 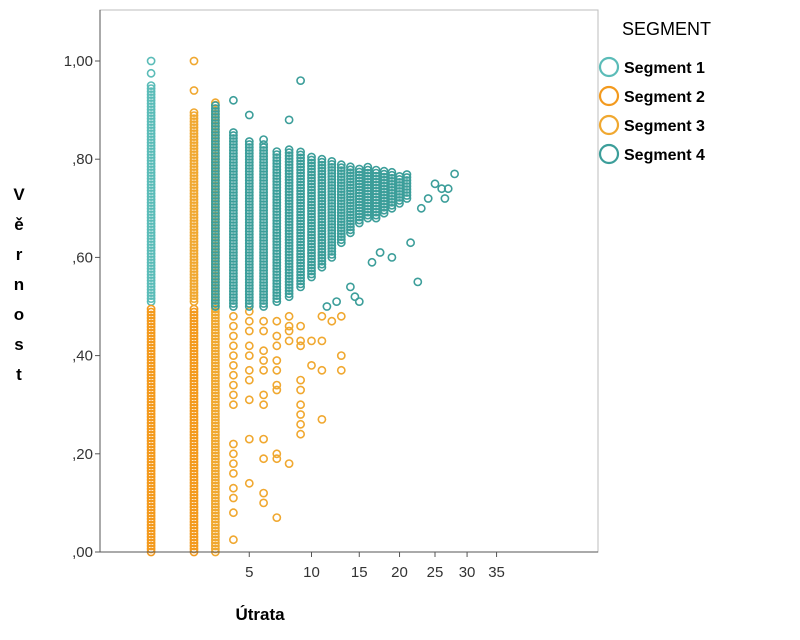 What do you see at coordinates (664, 68) in the screenshot?
I see `legend-label: Segment 1` at bounding box center [664, 68].